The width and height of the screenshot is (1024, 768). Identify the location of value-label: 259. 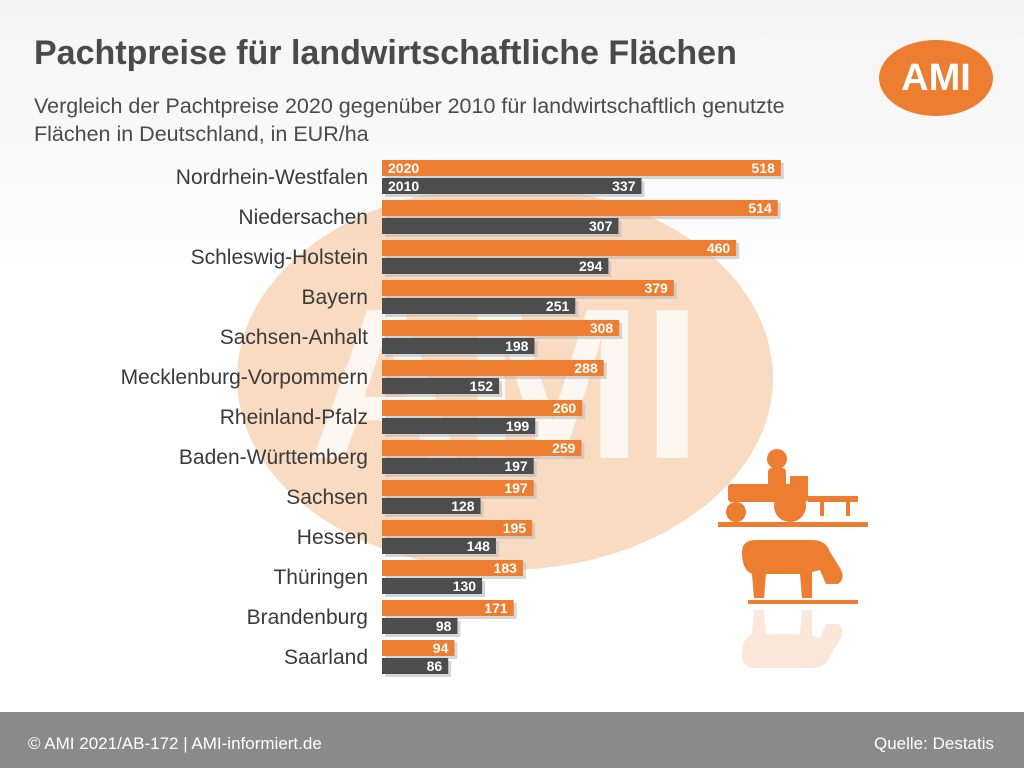
(564, 448).